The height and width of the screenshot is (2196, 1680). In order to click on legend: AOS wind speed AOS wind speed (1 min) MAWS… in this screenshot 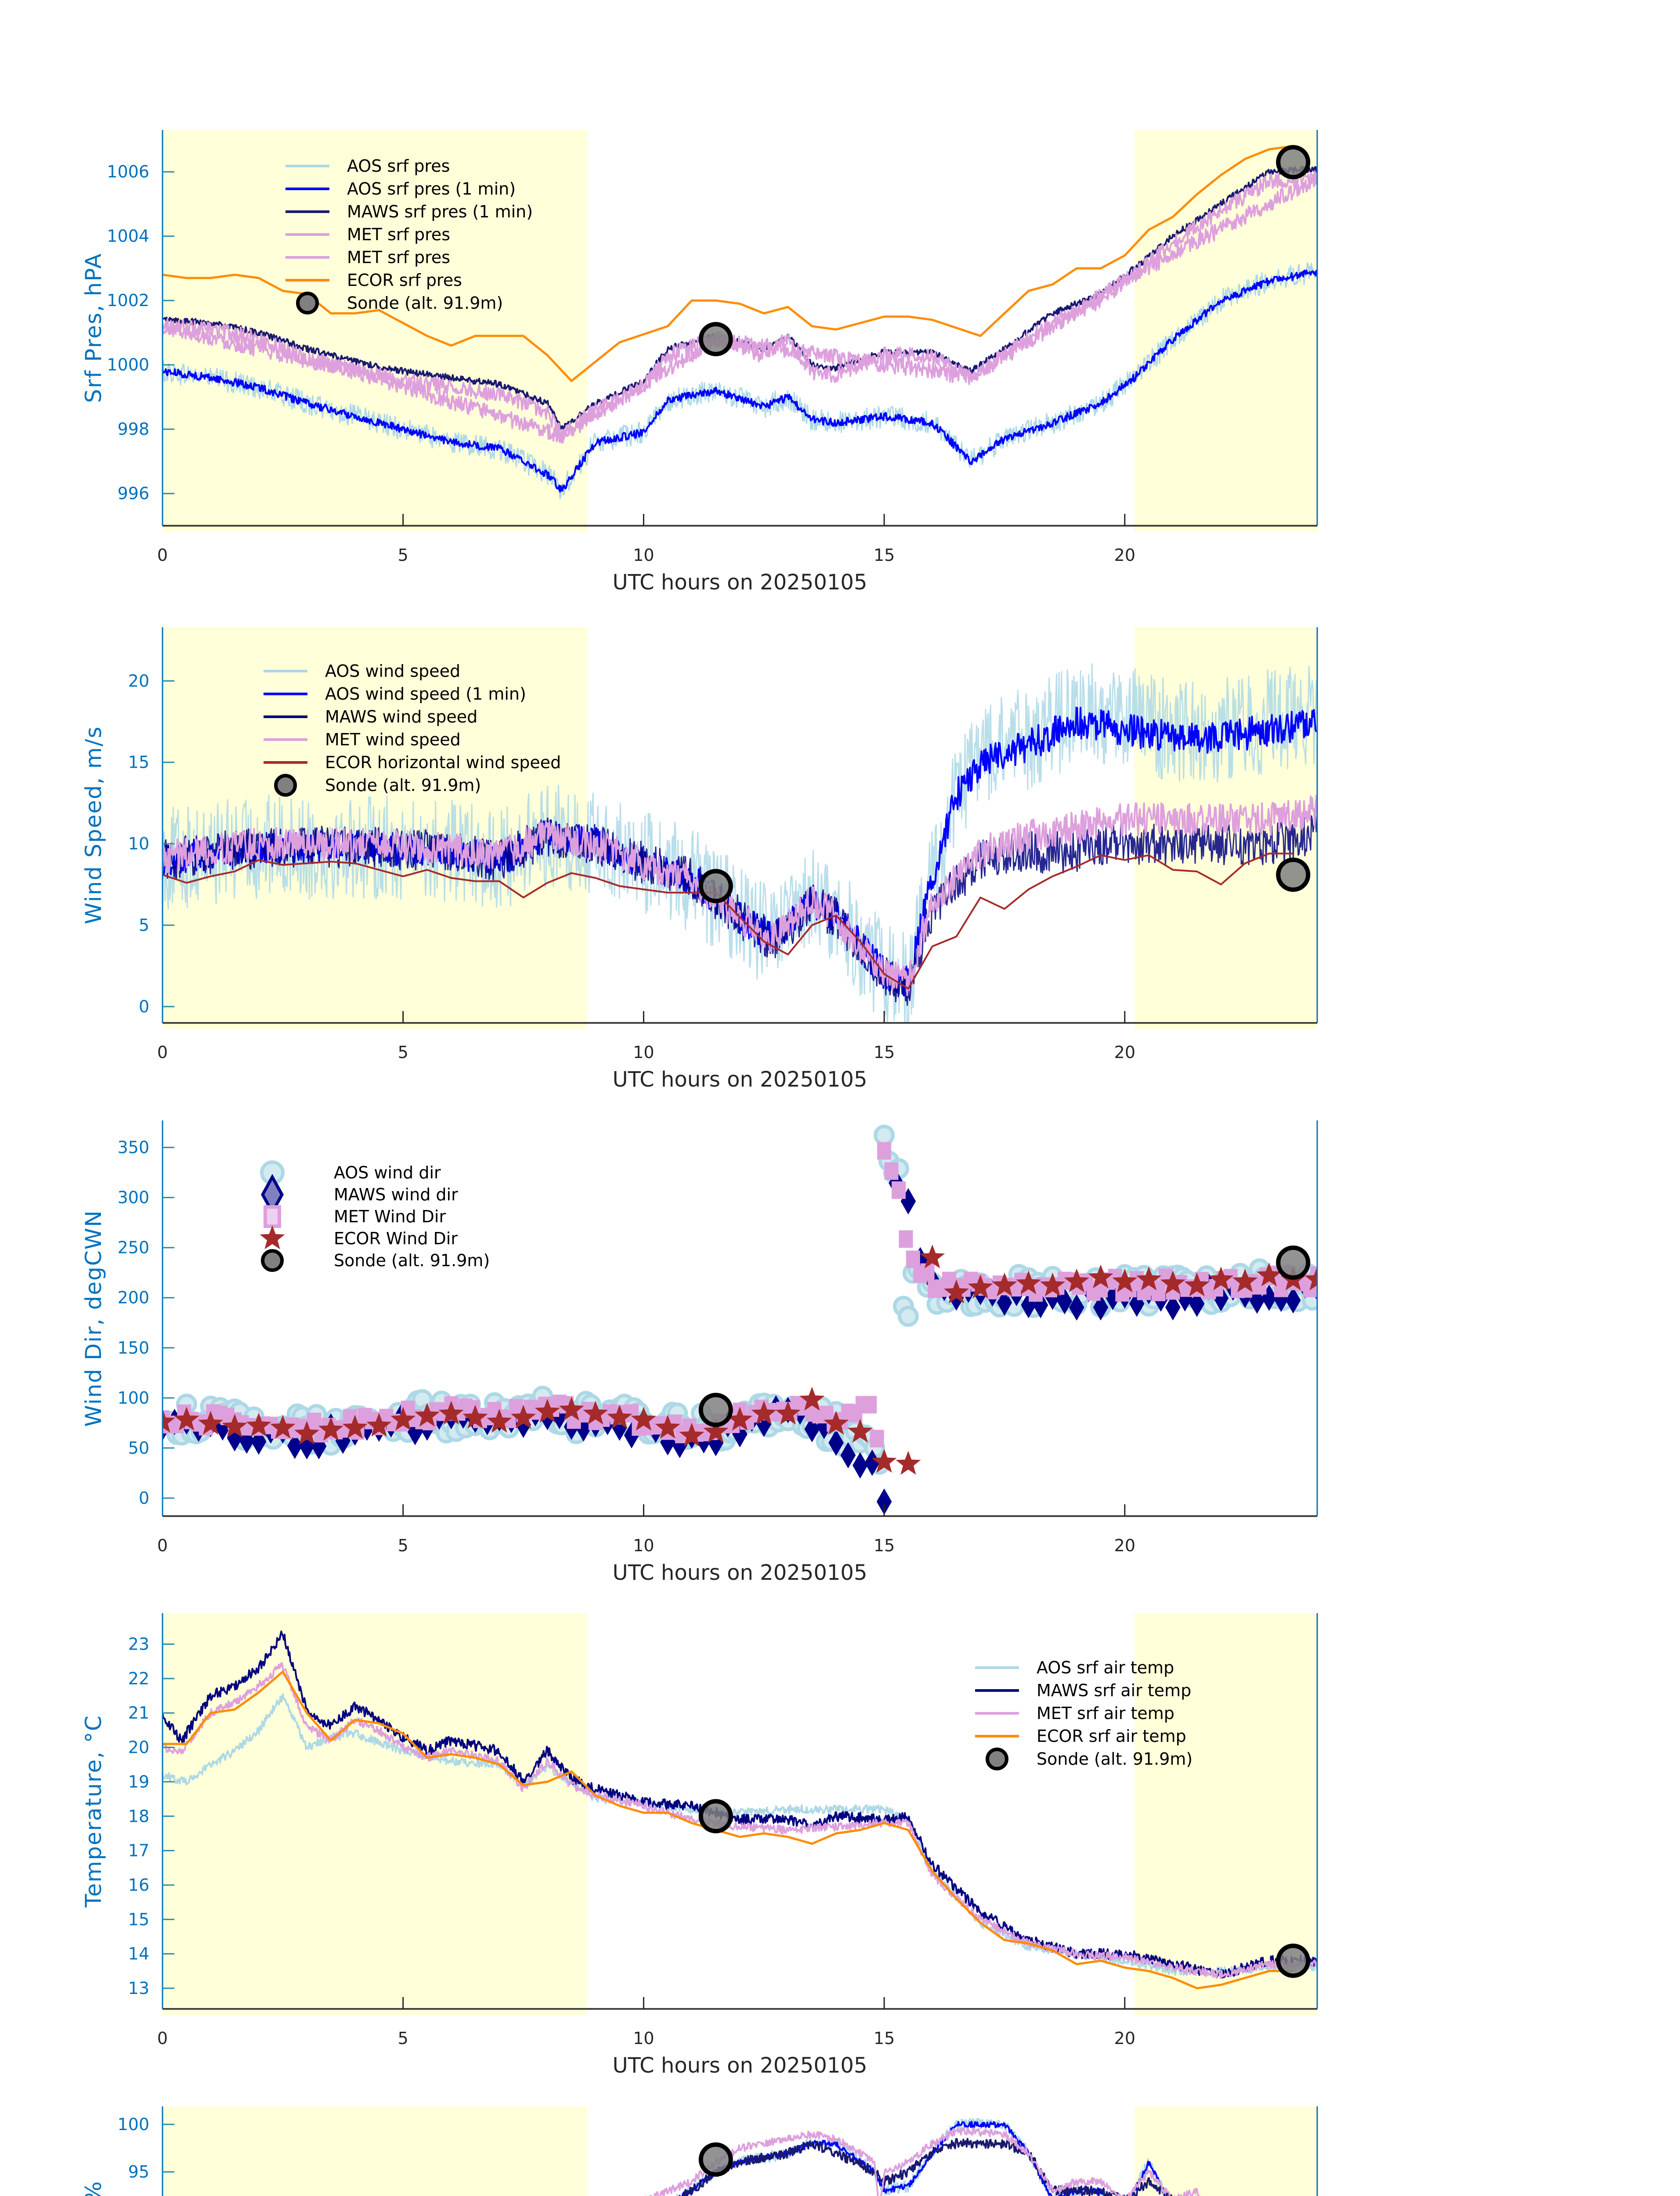, I will do `click(413, 729)`.